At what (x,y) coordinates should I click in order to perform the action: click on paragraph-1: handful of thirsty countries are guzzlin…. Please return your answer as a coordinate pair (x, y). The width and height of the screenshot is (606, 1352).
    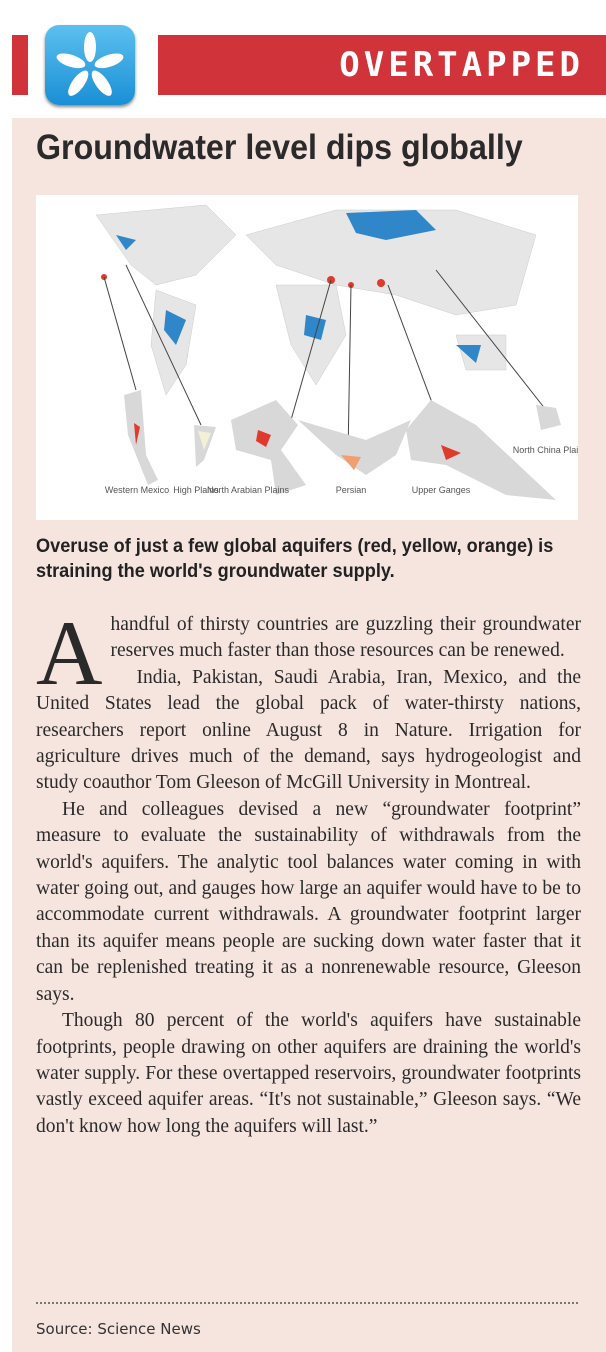
    Looking at the image, I should click on (345, 638).